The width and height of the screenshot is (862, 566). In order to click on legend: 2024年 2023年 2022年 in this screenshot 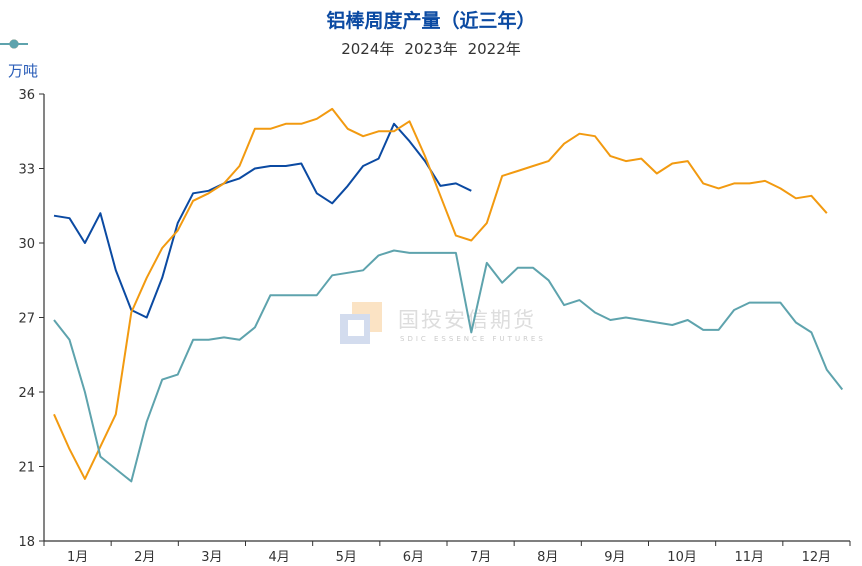, I will do `click(431, 48)`.